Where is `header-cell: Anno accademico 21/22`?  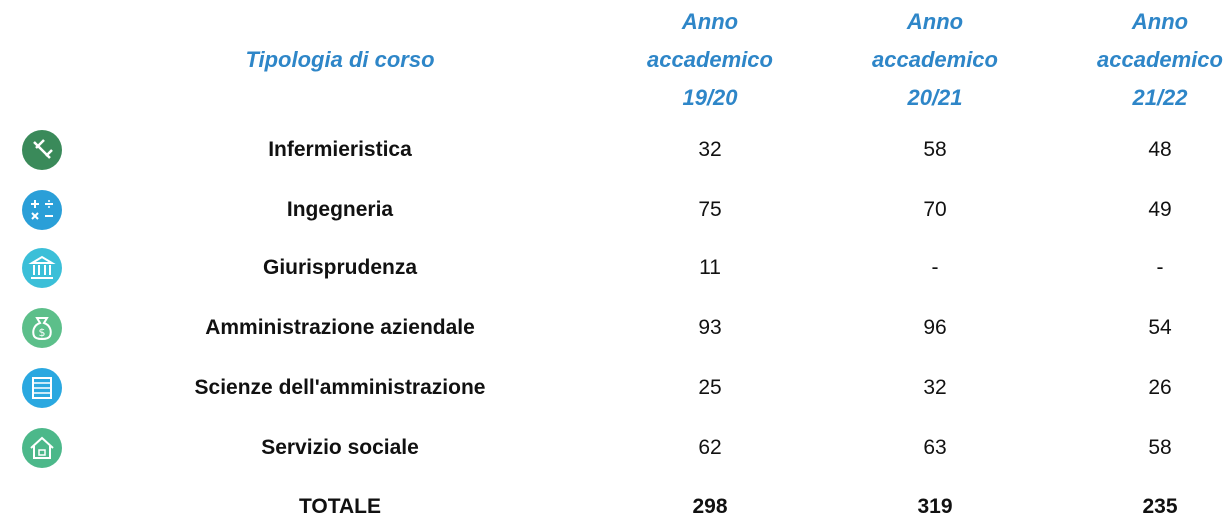
header-cell: Anno accademico 21/22 is located at coordinates (1160, 59).